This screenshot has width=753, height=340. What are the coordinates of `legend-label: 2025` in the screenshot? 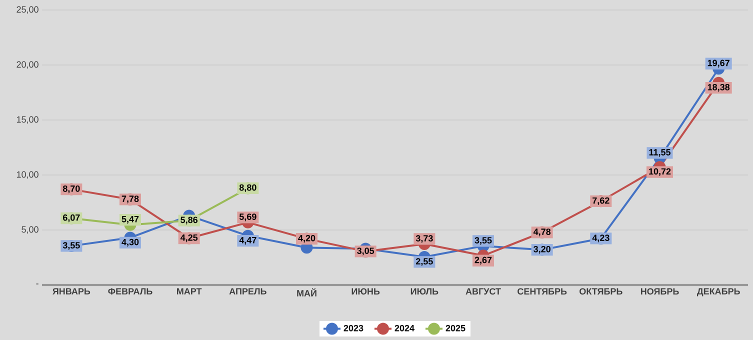 It's located at (456, 328).